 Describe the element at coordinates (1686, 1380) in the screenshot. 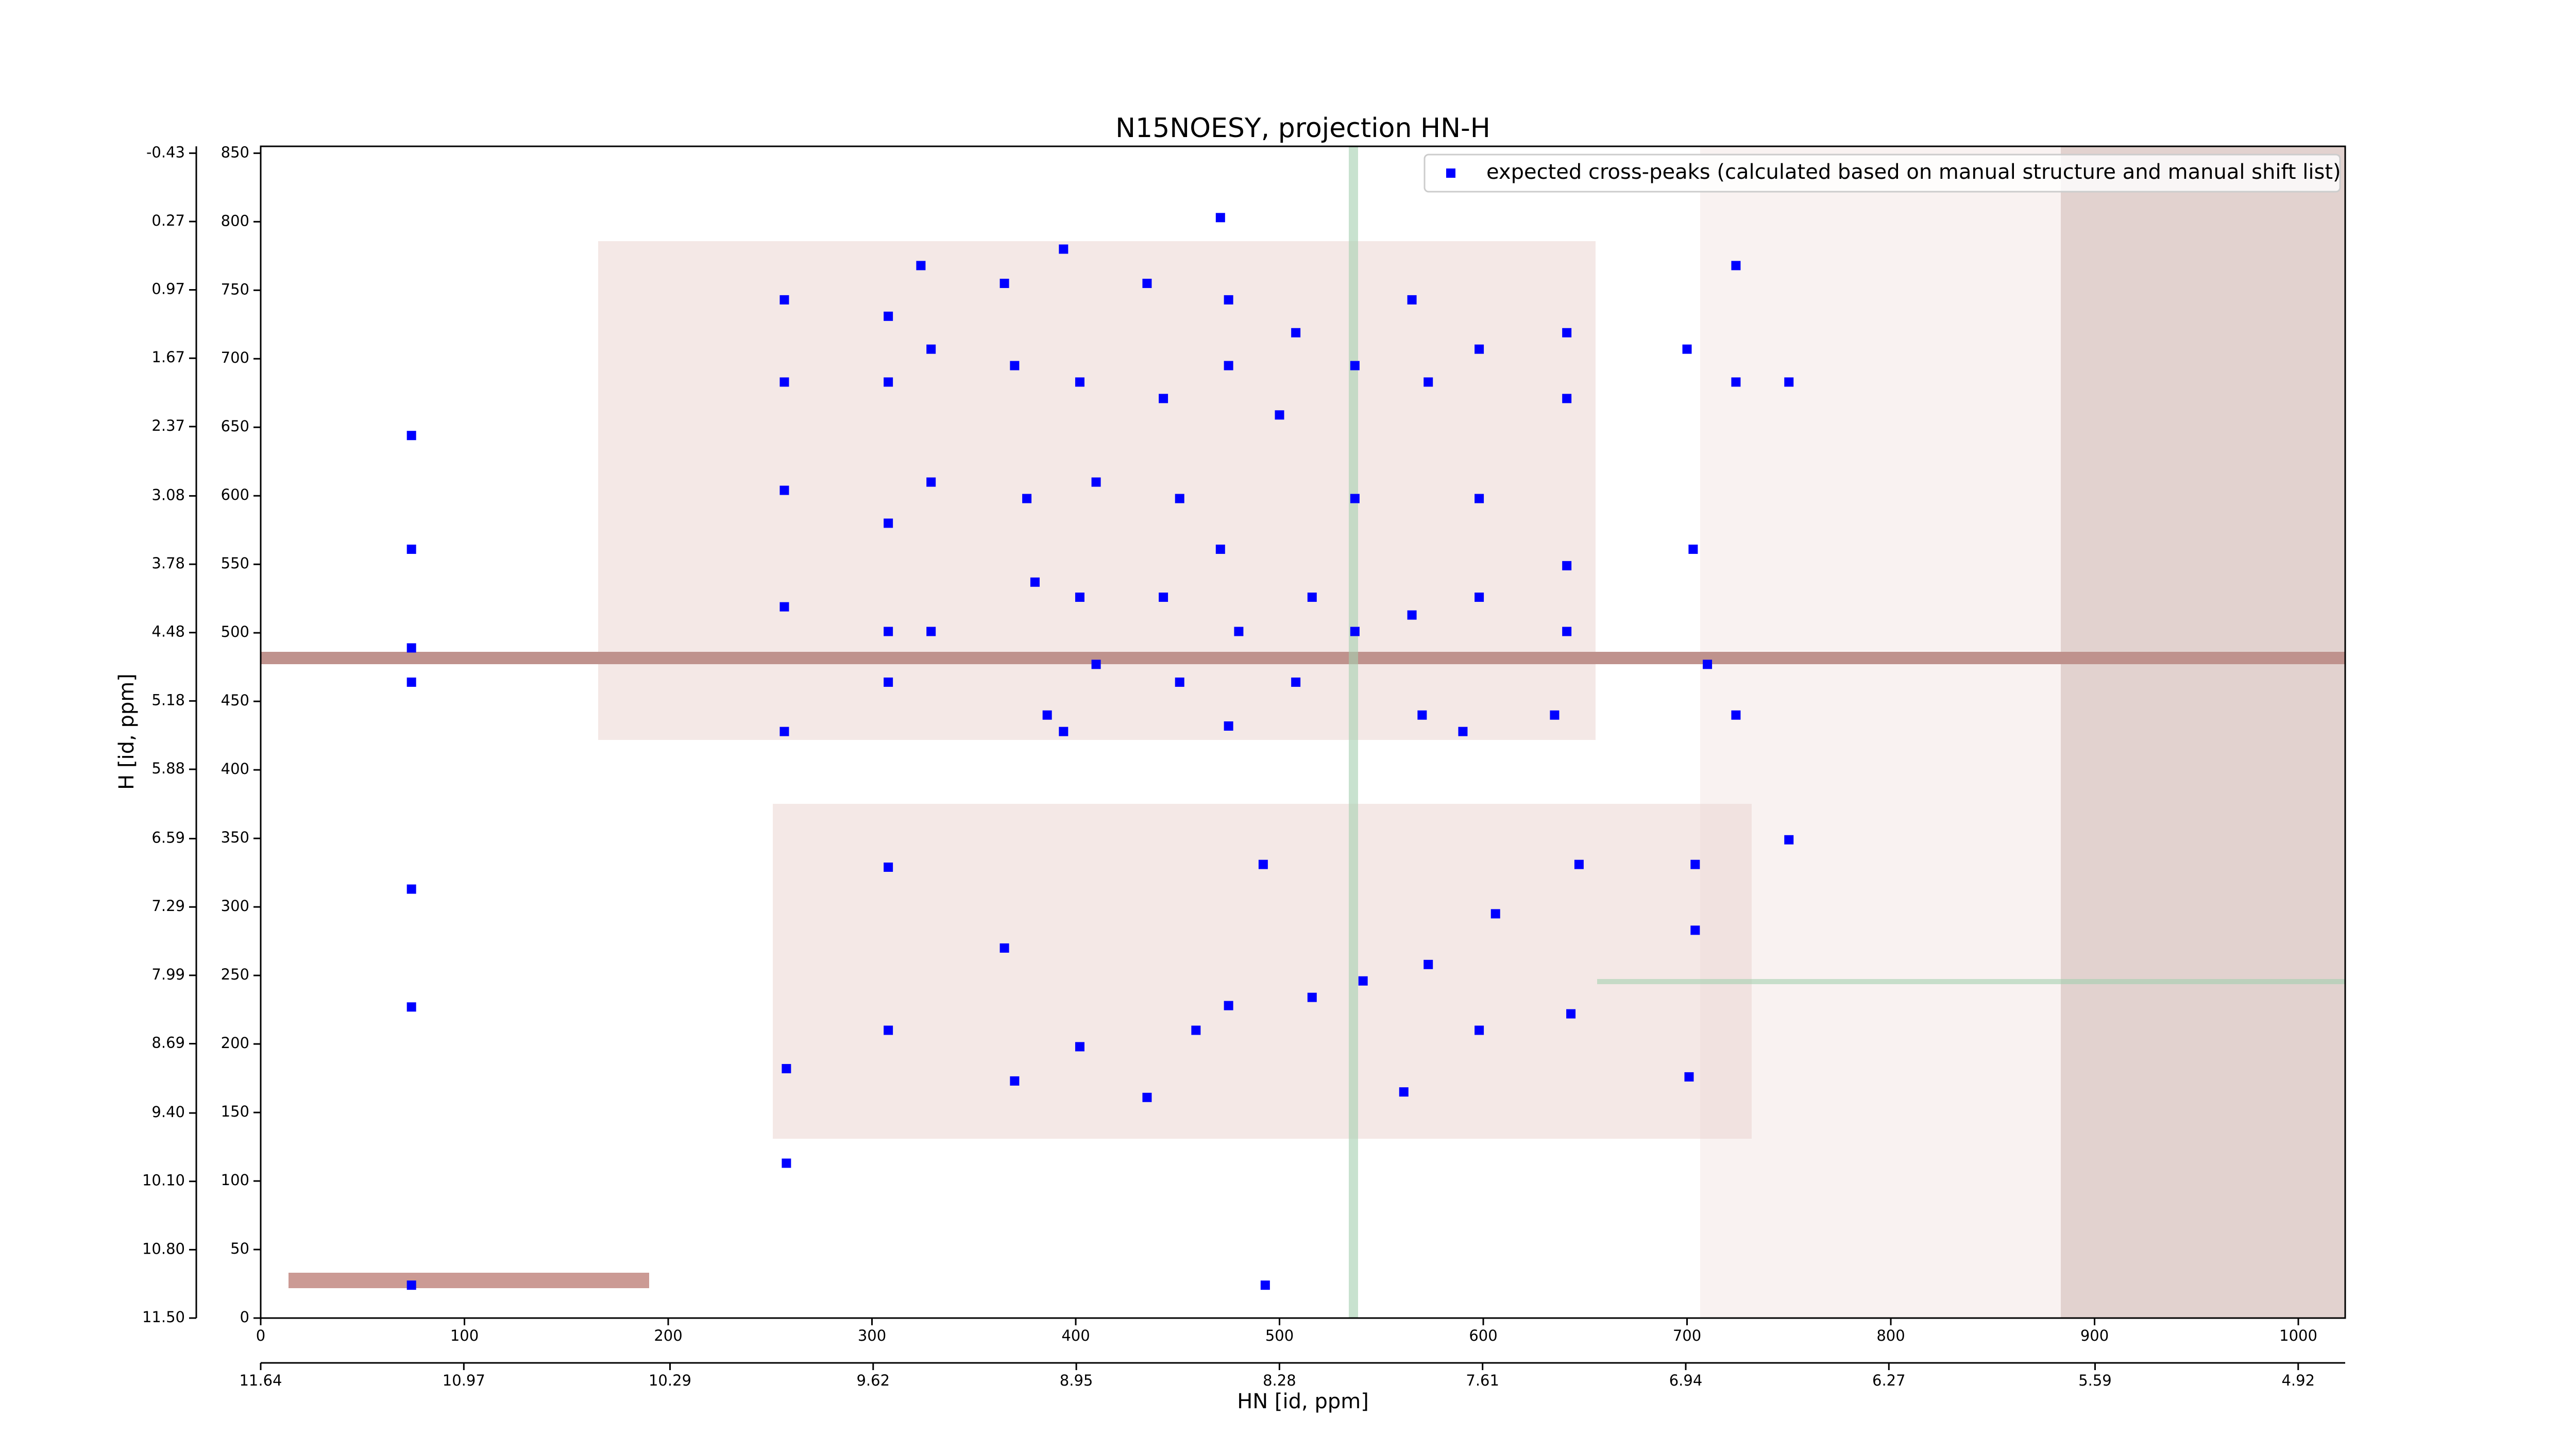

I see `x2-tick-label: 6.94` at that location.